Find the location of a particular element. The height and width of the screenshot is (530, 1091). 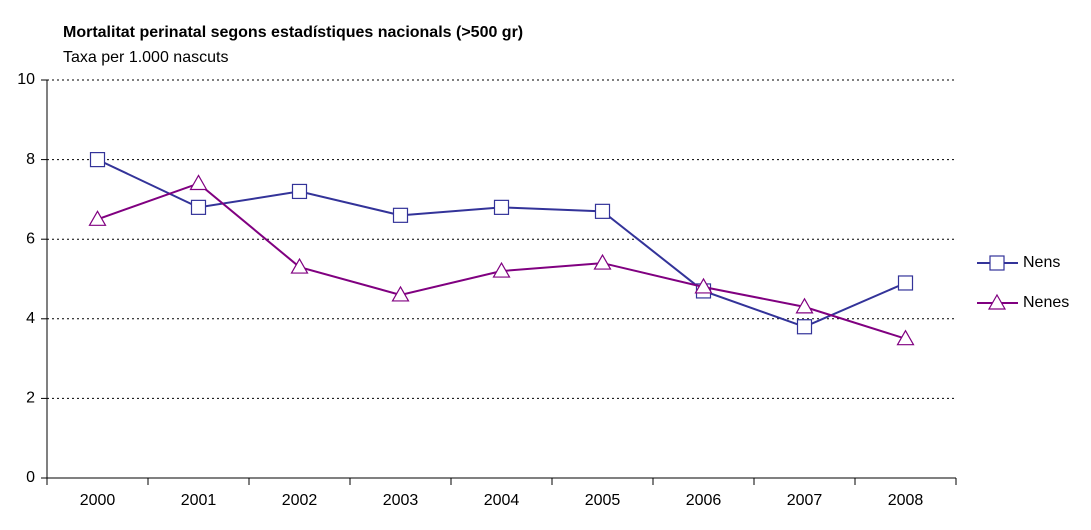

x-tick-label: 2003 is located at coordinates (401, 500).